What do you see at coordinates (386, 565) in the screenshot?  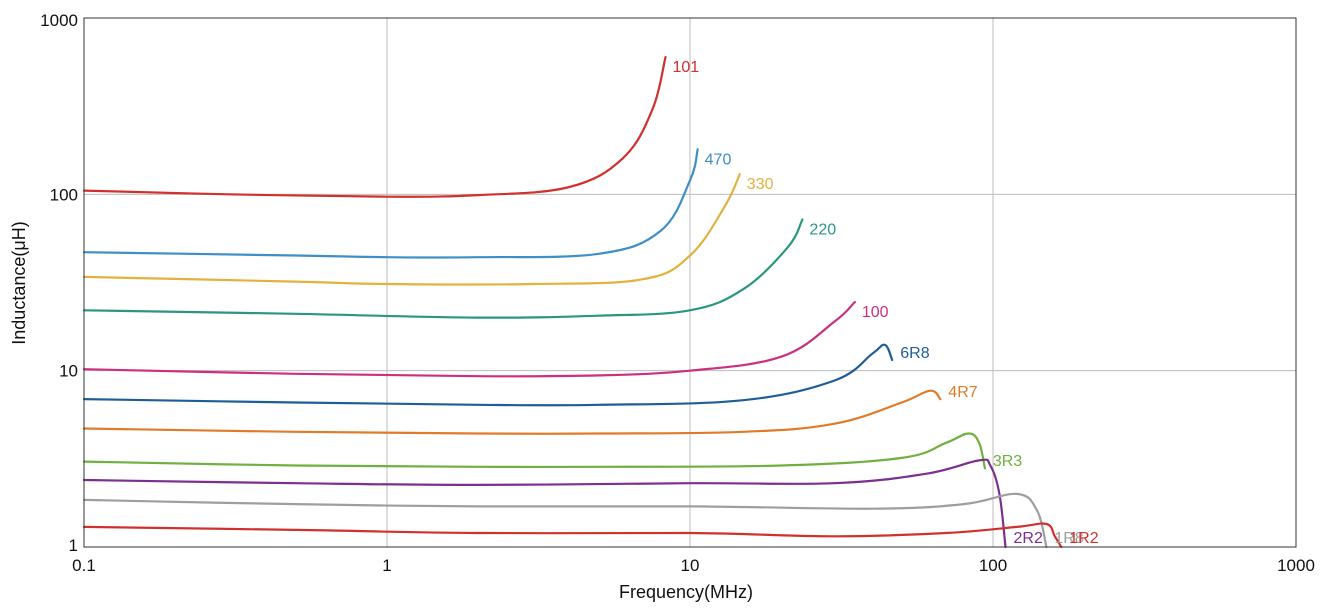 I see `x-tick-label: 1` at bounding box center [386, 565].